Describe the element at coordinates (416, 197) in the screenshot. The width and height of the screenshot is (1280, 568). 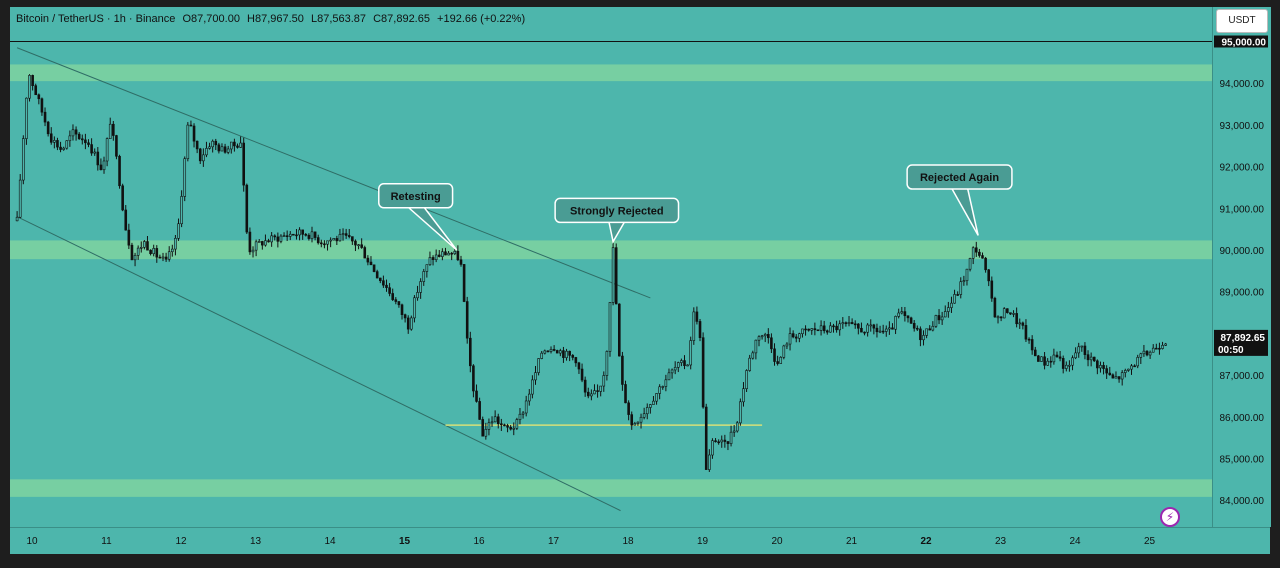
I see `callout-label: Retesting` at that location.